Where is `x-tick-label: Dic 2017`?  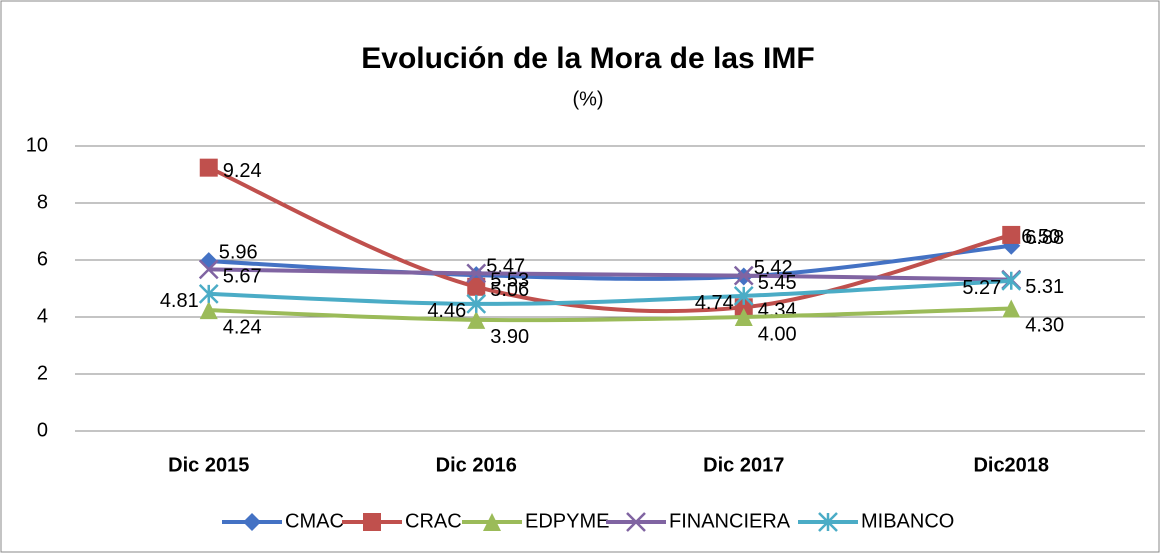 x-tick-label: Dic 2017 is located at coordinates (743, 465).